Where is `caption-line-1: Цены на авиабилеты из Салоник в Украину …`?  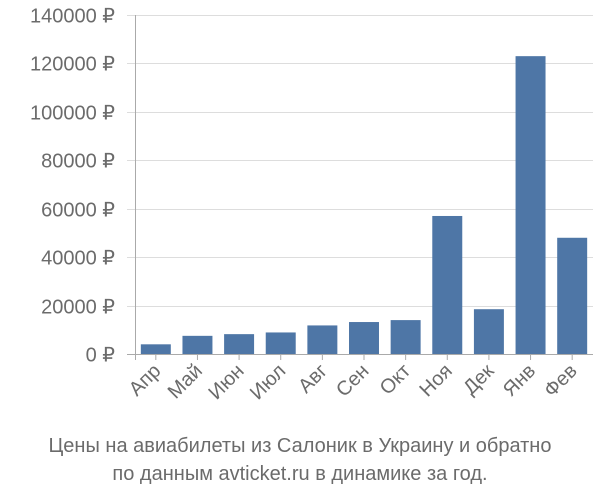
caption-line-1: Цены на авиабилеты из Салоник в Украину … is located at coordinates (300, 446).